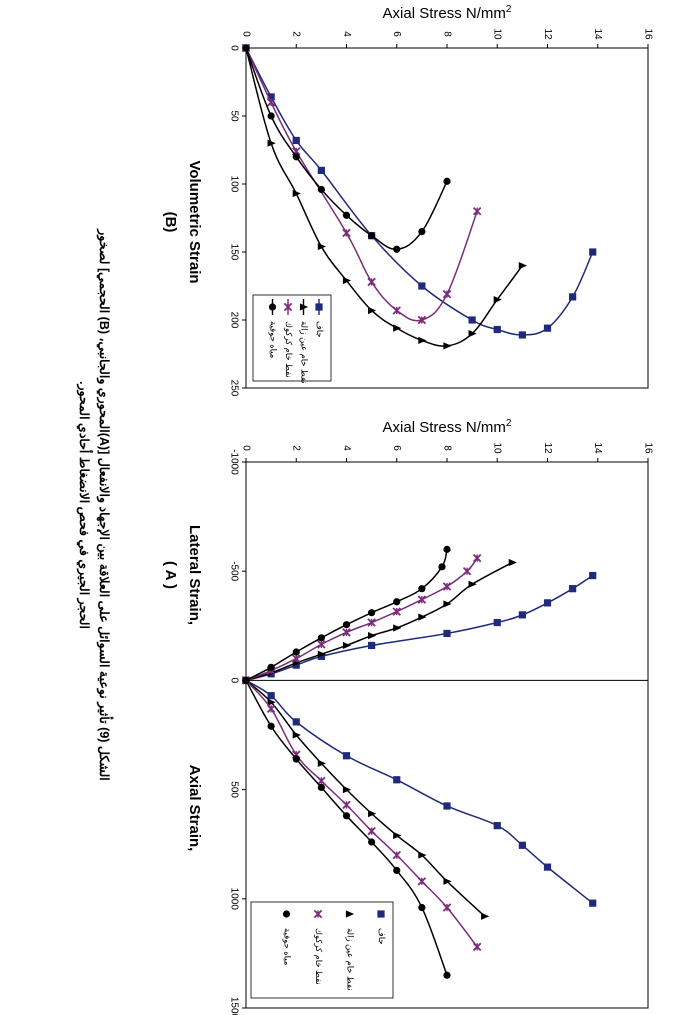  I want to click on legend-entry: مياه جوفية, so click(286, 947).